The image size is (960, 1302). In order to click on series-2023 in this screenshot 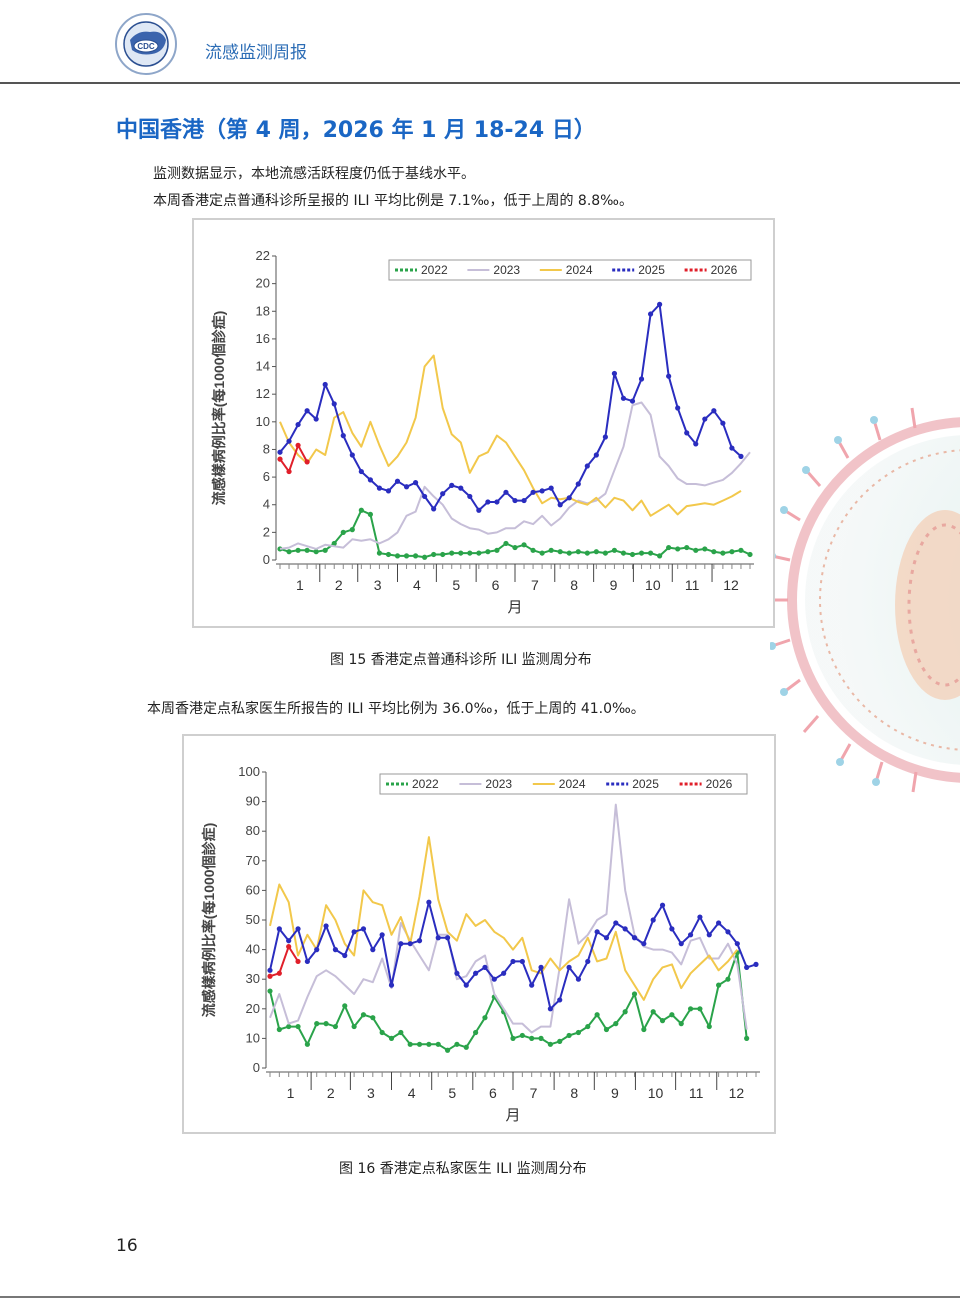, I will do `click(508, 918)`.